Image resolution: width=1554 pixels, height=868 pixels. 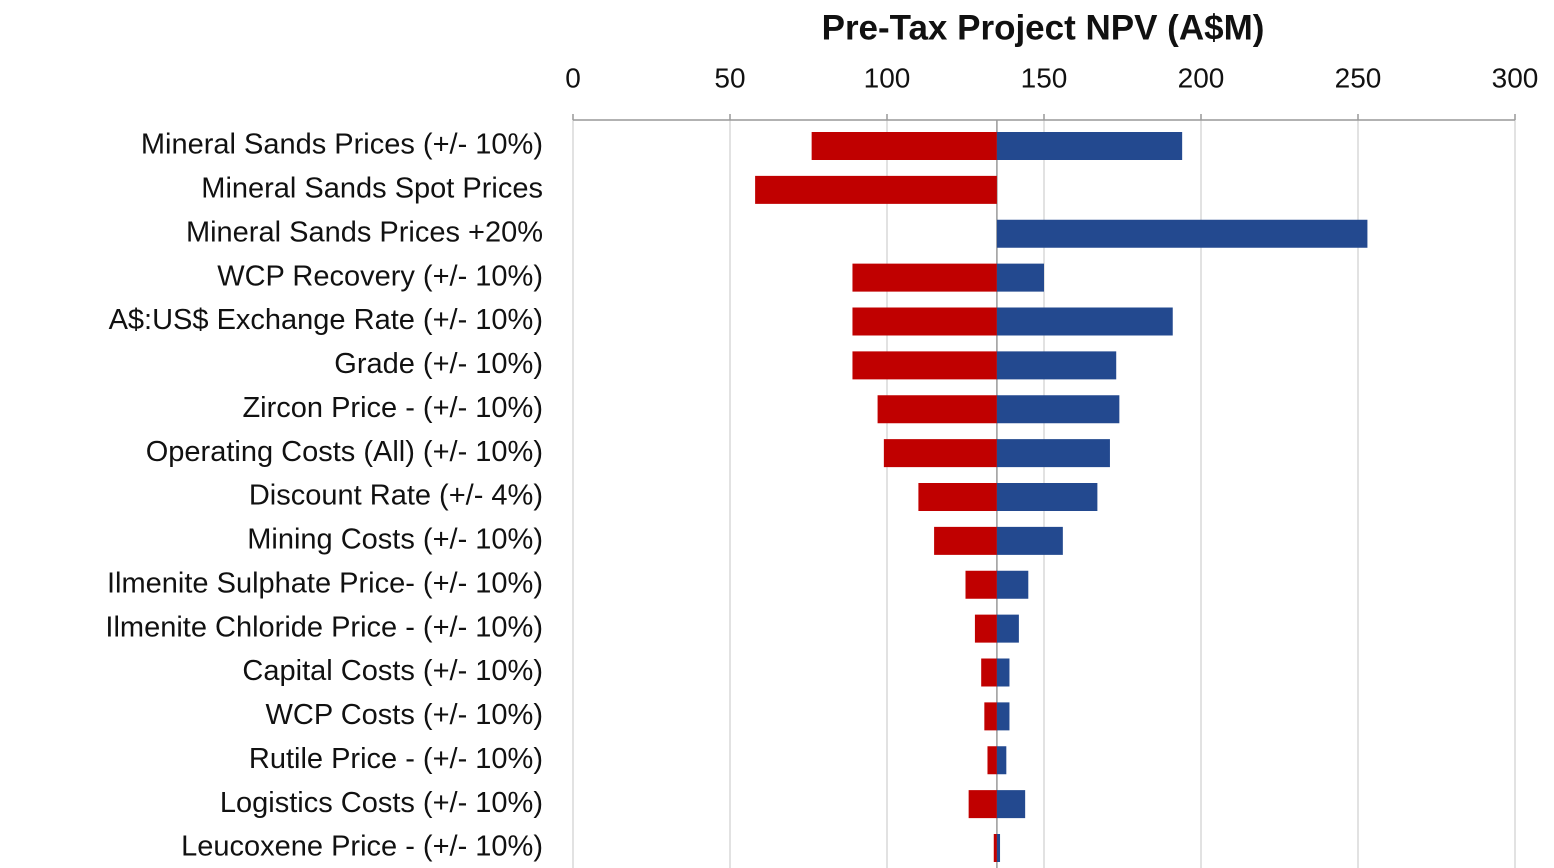 I want to click on y-tick-label: Discount Rate (+/- 4%), so click(x=396, y=496).